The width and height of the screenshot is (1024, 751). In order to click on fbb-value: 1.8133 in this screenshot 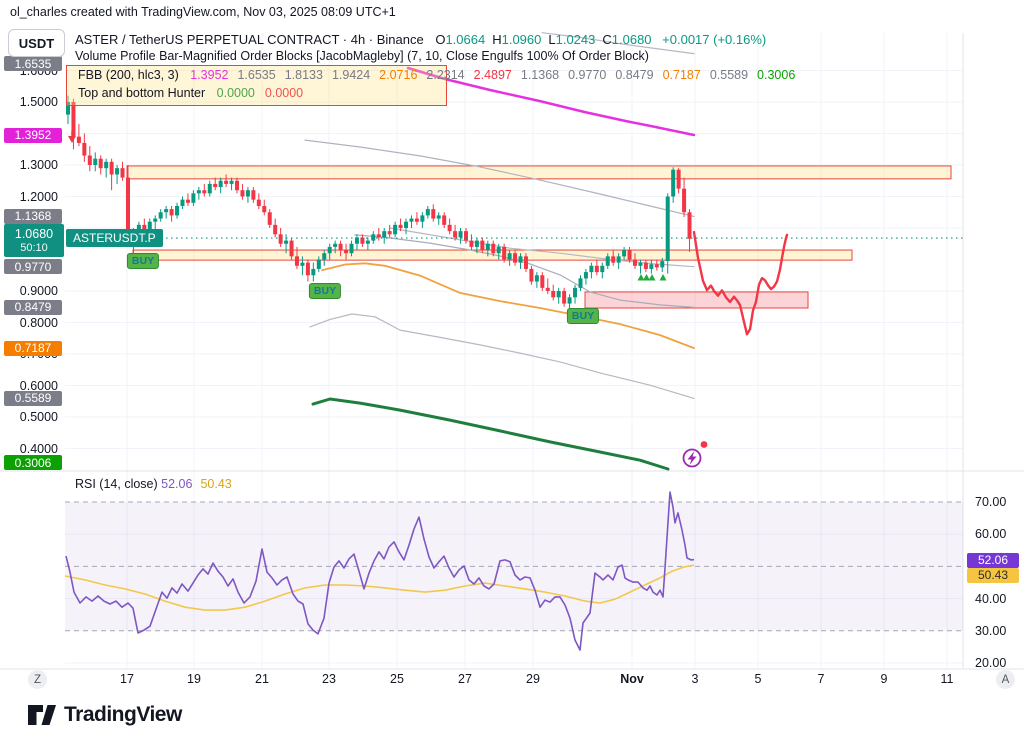, I will do `click(303, 74)`.